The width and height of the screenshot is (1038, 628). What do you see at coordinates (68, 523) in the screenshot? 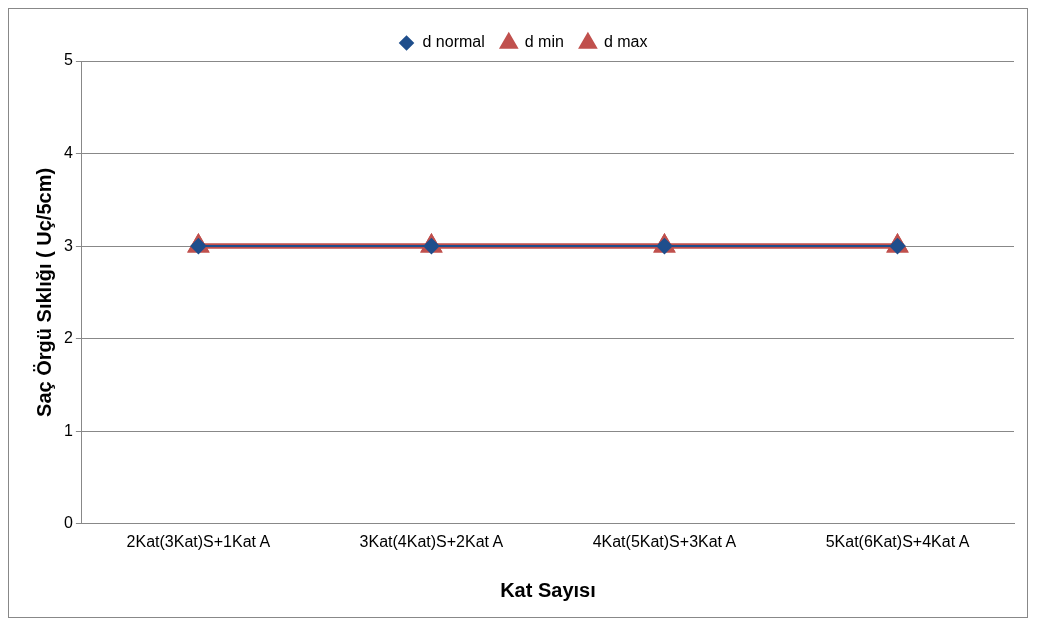
I see `y-tick-label: 0` at bounding box center [68, 523].